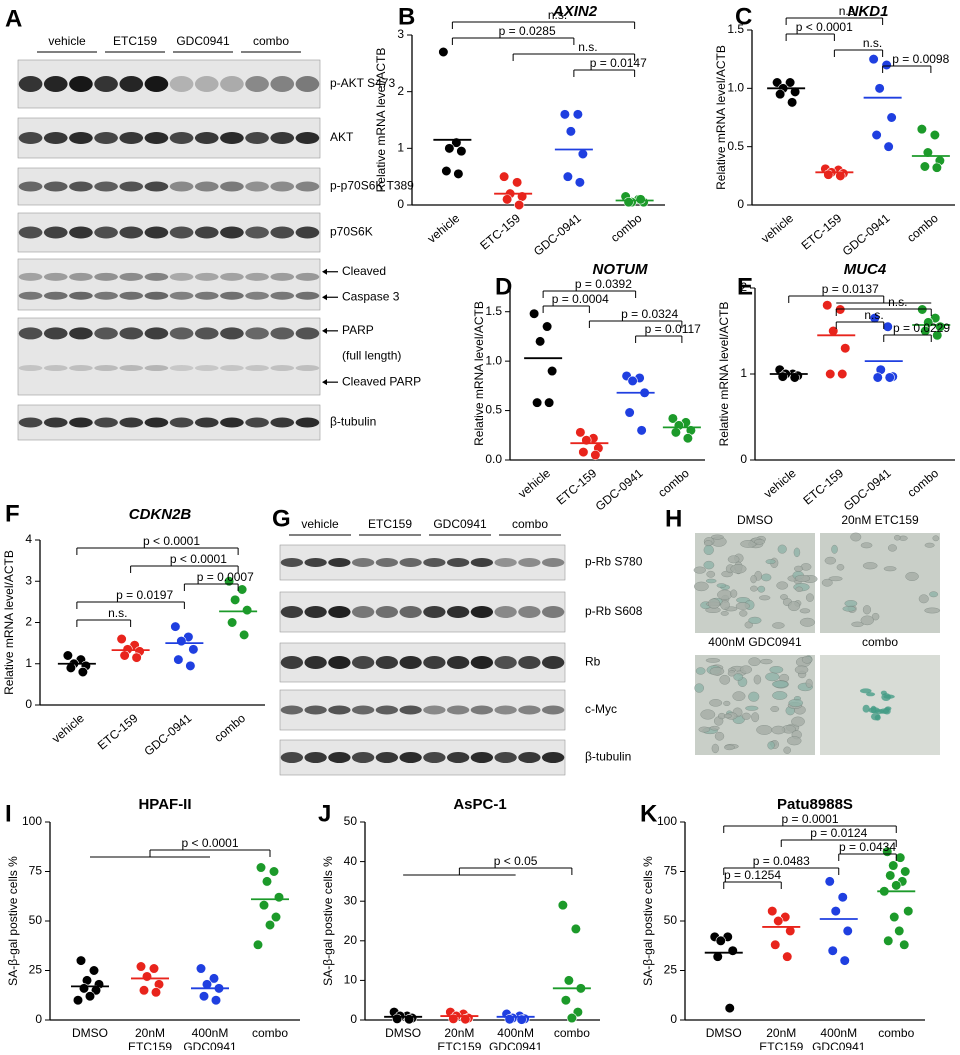  Describe the element at coordinates (809, 819) in the screenshot. I see `comparison-label: p = 0.0001` at that location.